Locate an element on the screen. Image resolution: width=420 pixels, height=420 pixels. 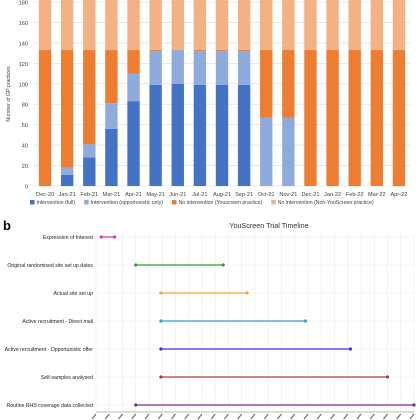
y-tick-label: 80 is located at coordinates (25, 106).